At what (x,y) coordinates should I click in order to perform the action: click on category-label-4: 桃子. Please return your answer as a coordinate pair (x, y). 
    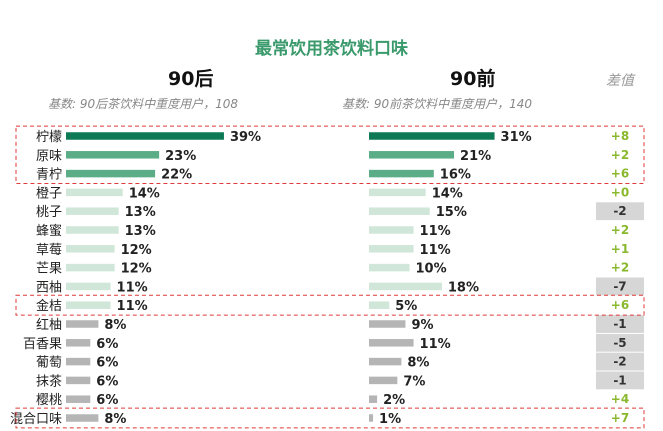
    Looking at the image, I should click on (49, 212).